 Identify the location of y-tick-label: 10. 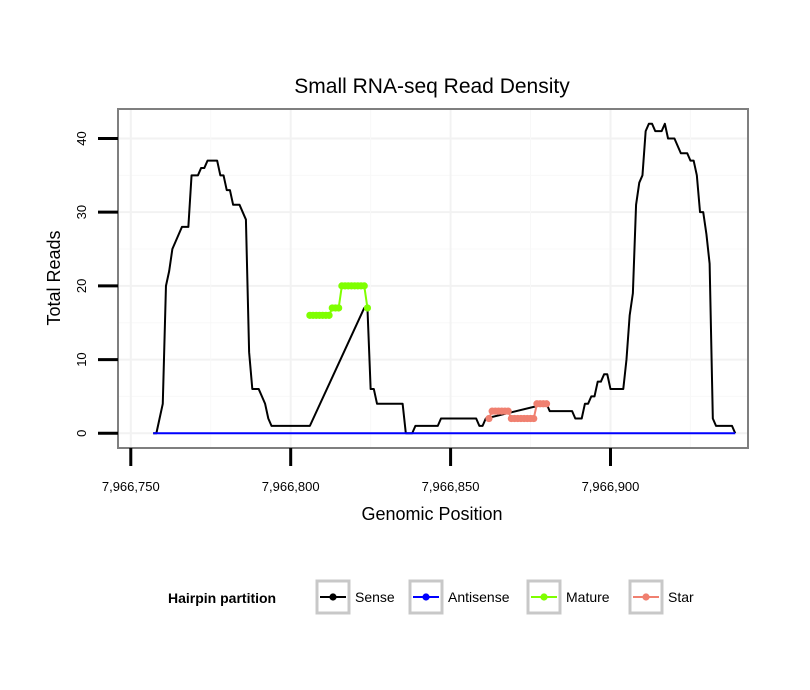
(81, 359).